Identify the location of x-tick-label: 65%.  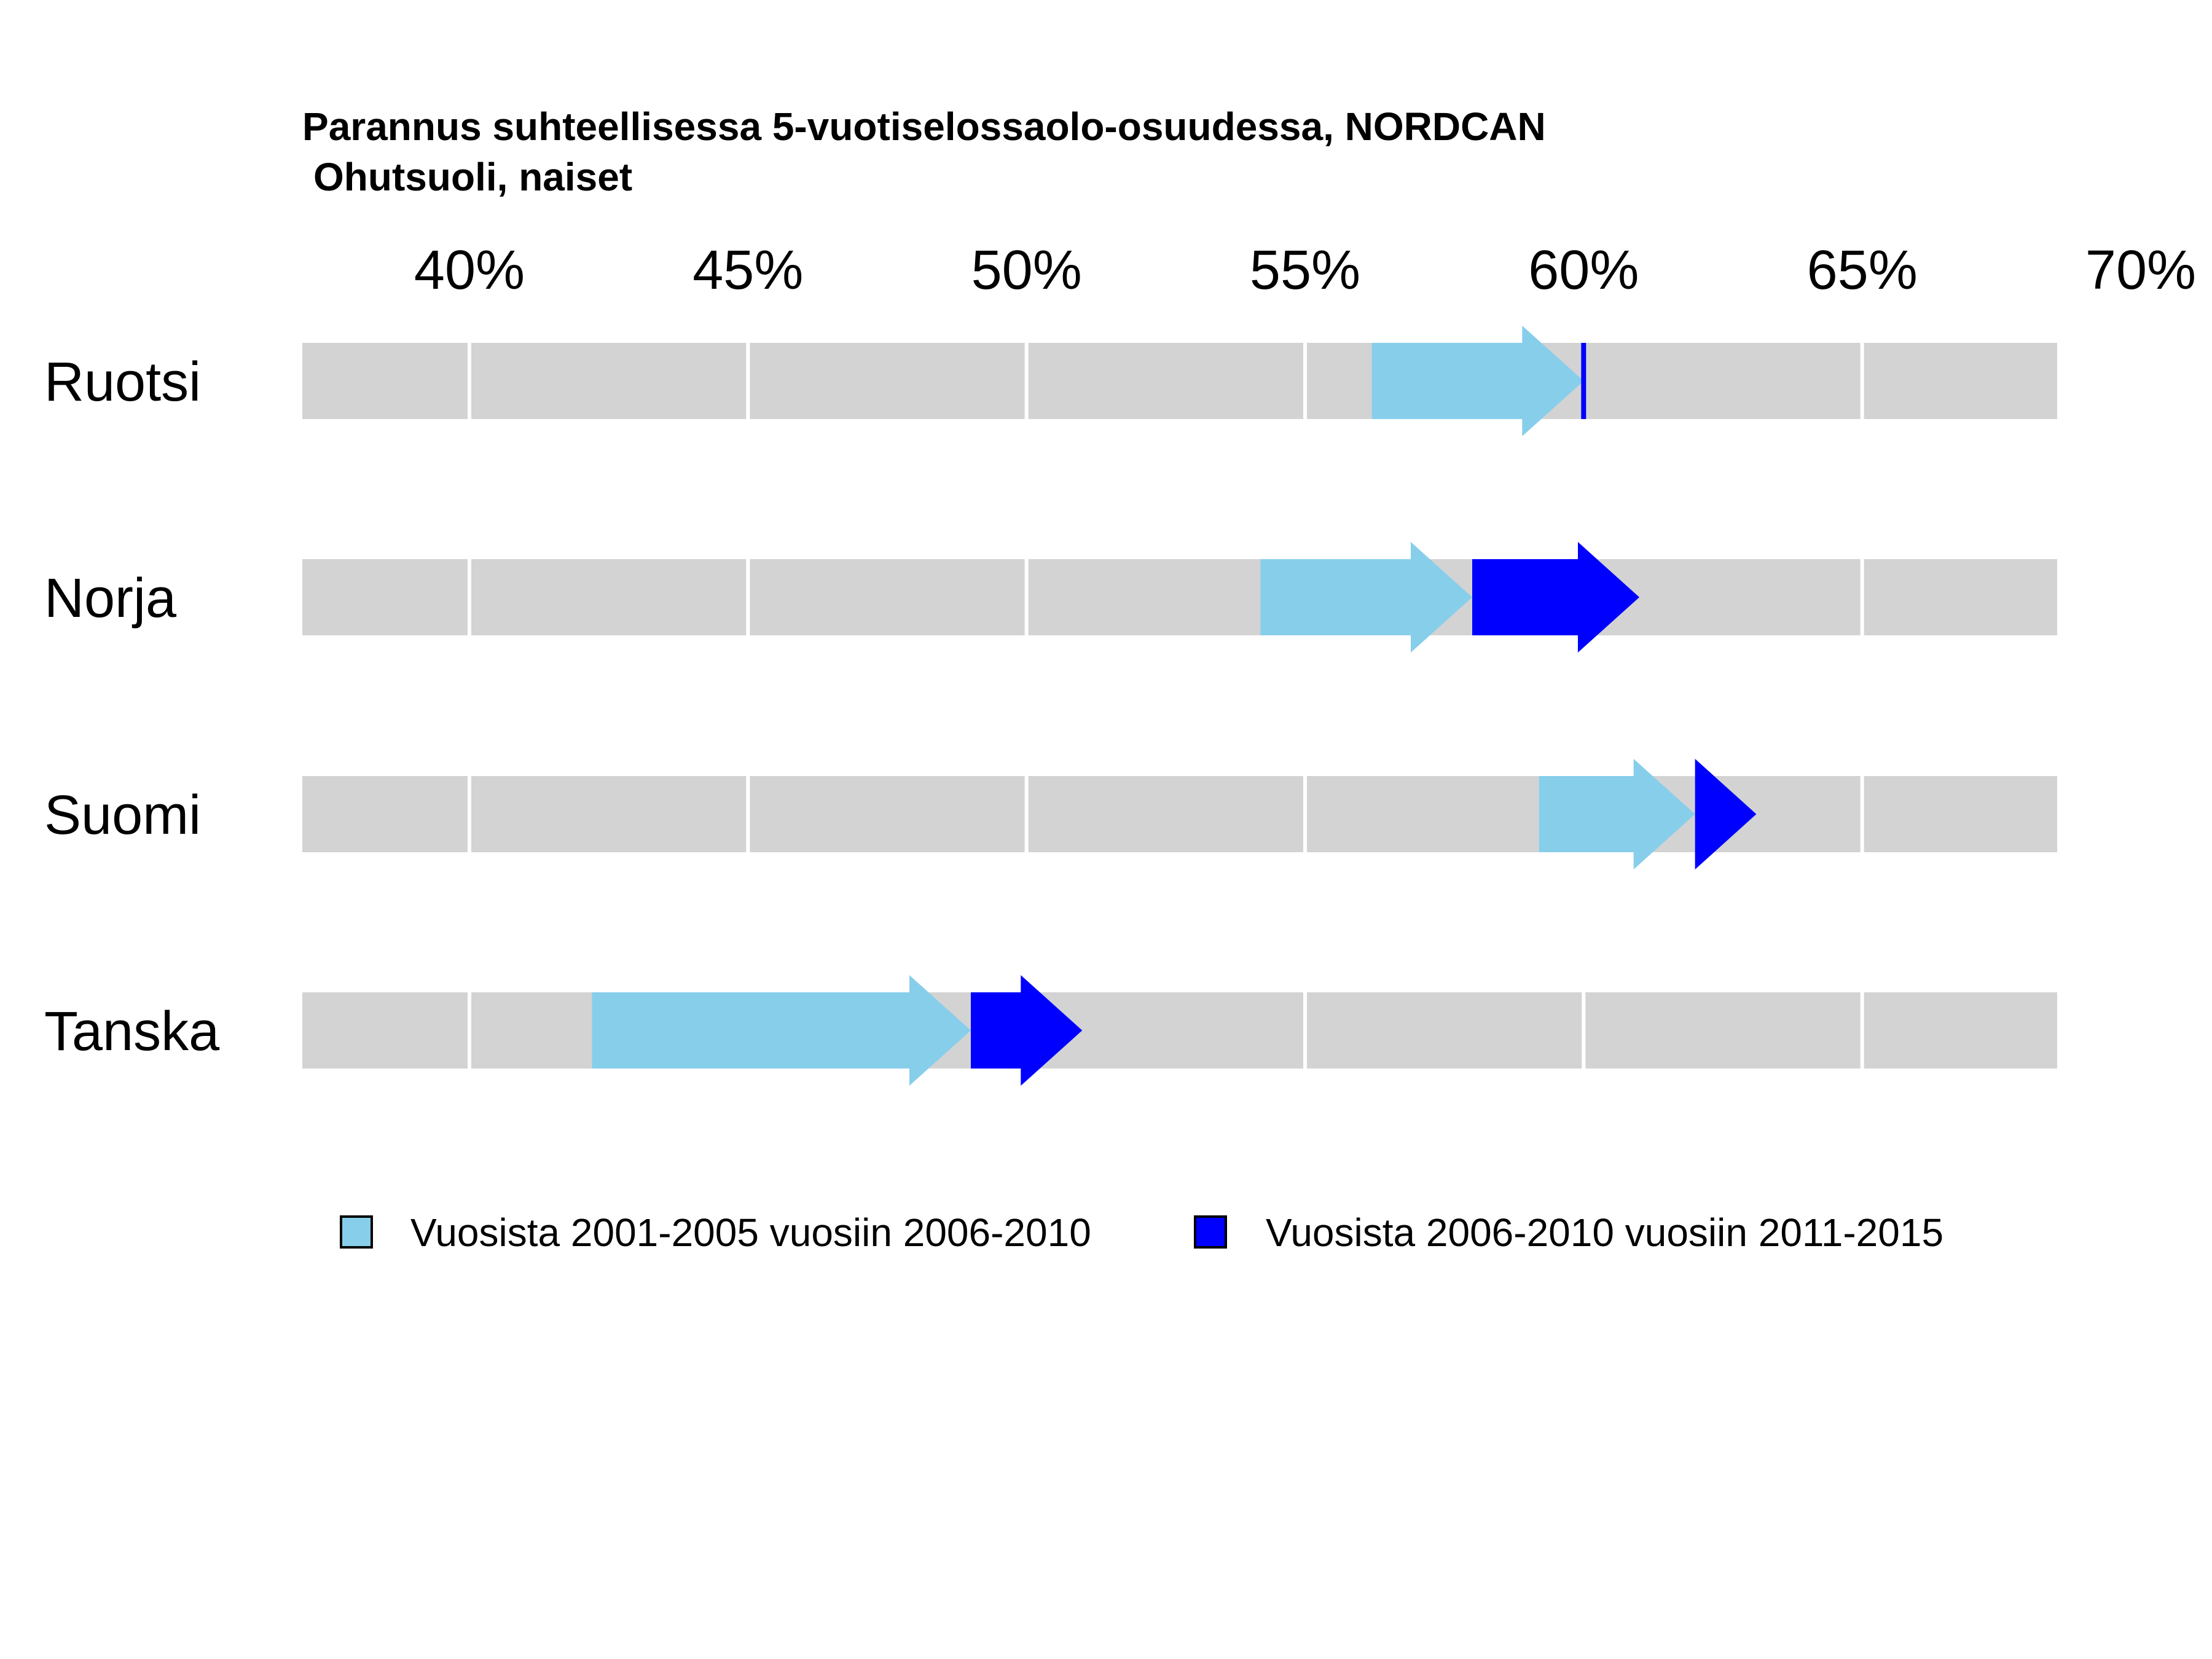
(1862, 270).